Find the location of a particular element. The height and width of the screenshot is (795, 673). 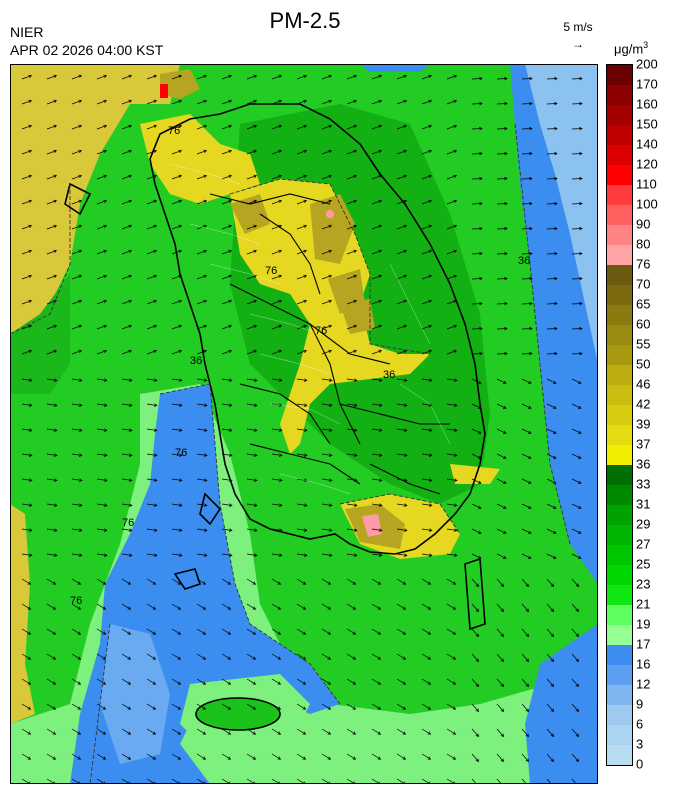

southwest-light-blue is located at coordinates (135, 694).